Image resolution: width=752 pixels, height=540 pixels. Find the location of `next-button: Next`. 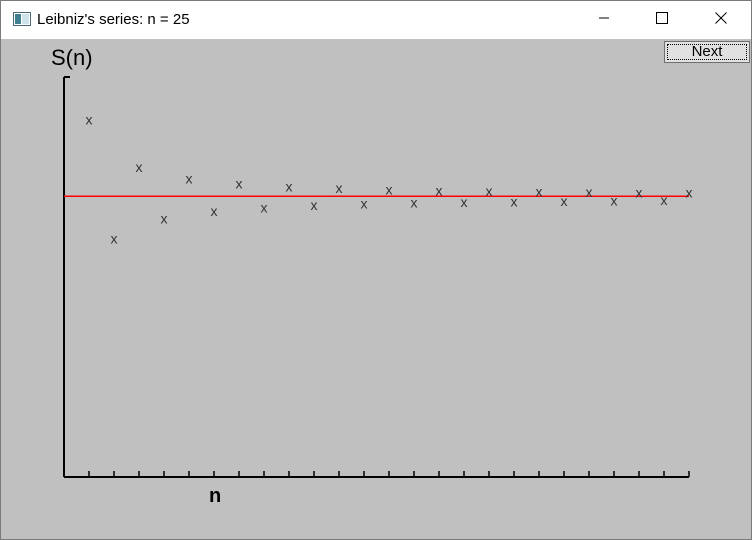

next-button: Next is located at coordinates (707, 52).